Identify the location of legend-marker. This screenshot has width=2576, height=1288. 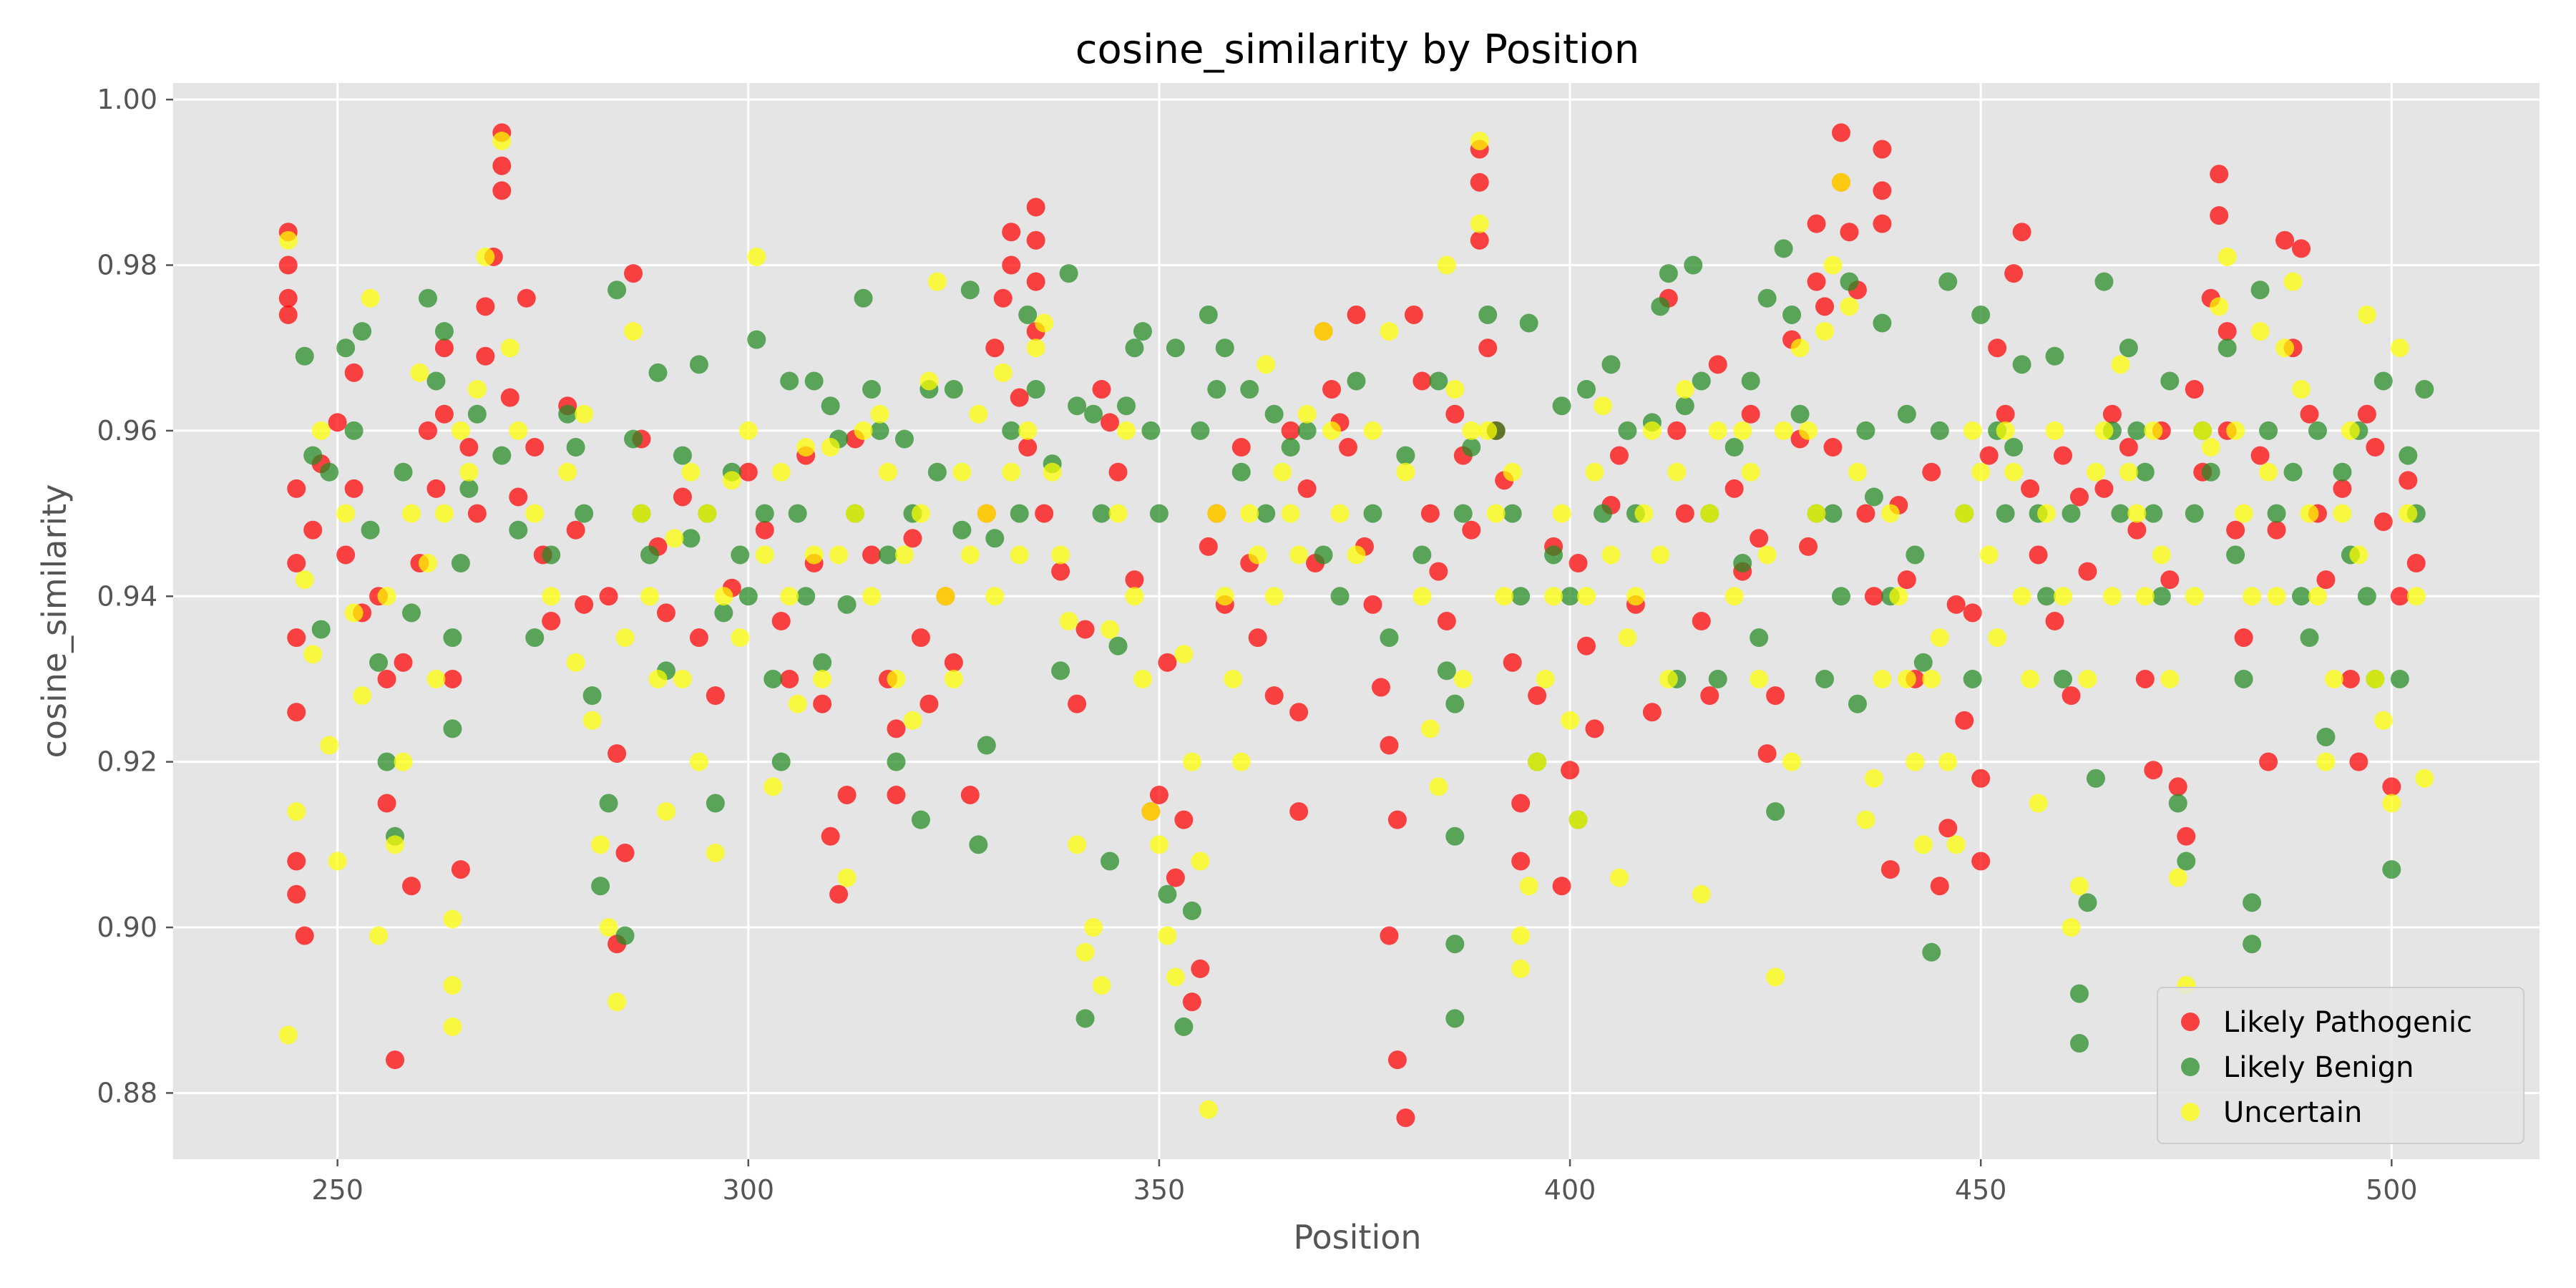
(2190, 1067).